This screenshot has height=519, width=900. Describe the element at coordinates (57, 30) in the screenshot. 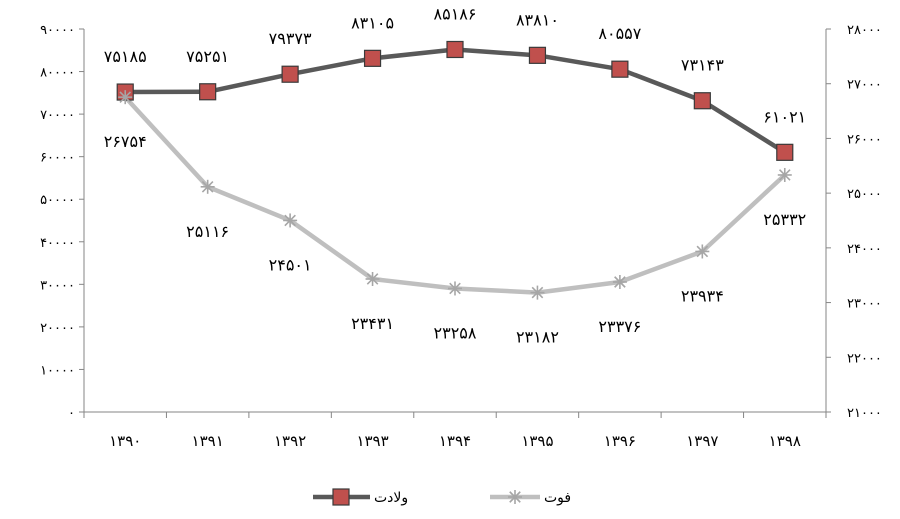

I see `left-y-tick-label: ۹۰۰۰۰` at that location.